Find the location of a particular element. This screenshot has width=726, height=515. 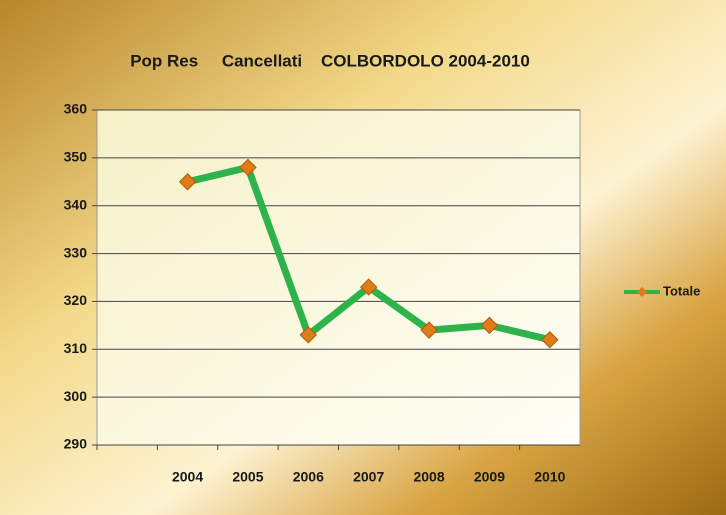

x-tick-label: 2007 is located at coordinates (368, 477).